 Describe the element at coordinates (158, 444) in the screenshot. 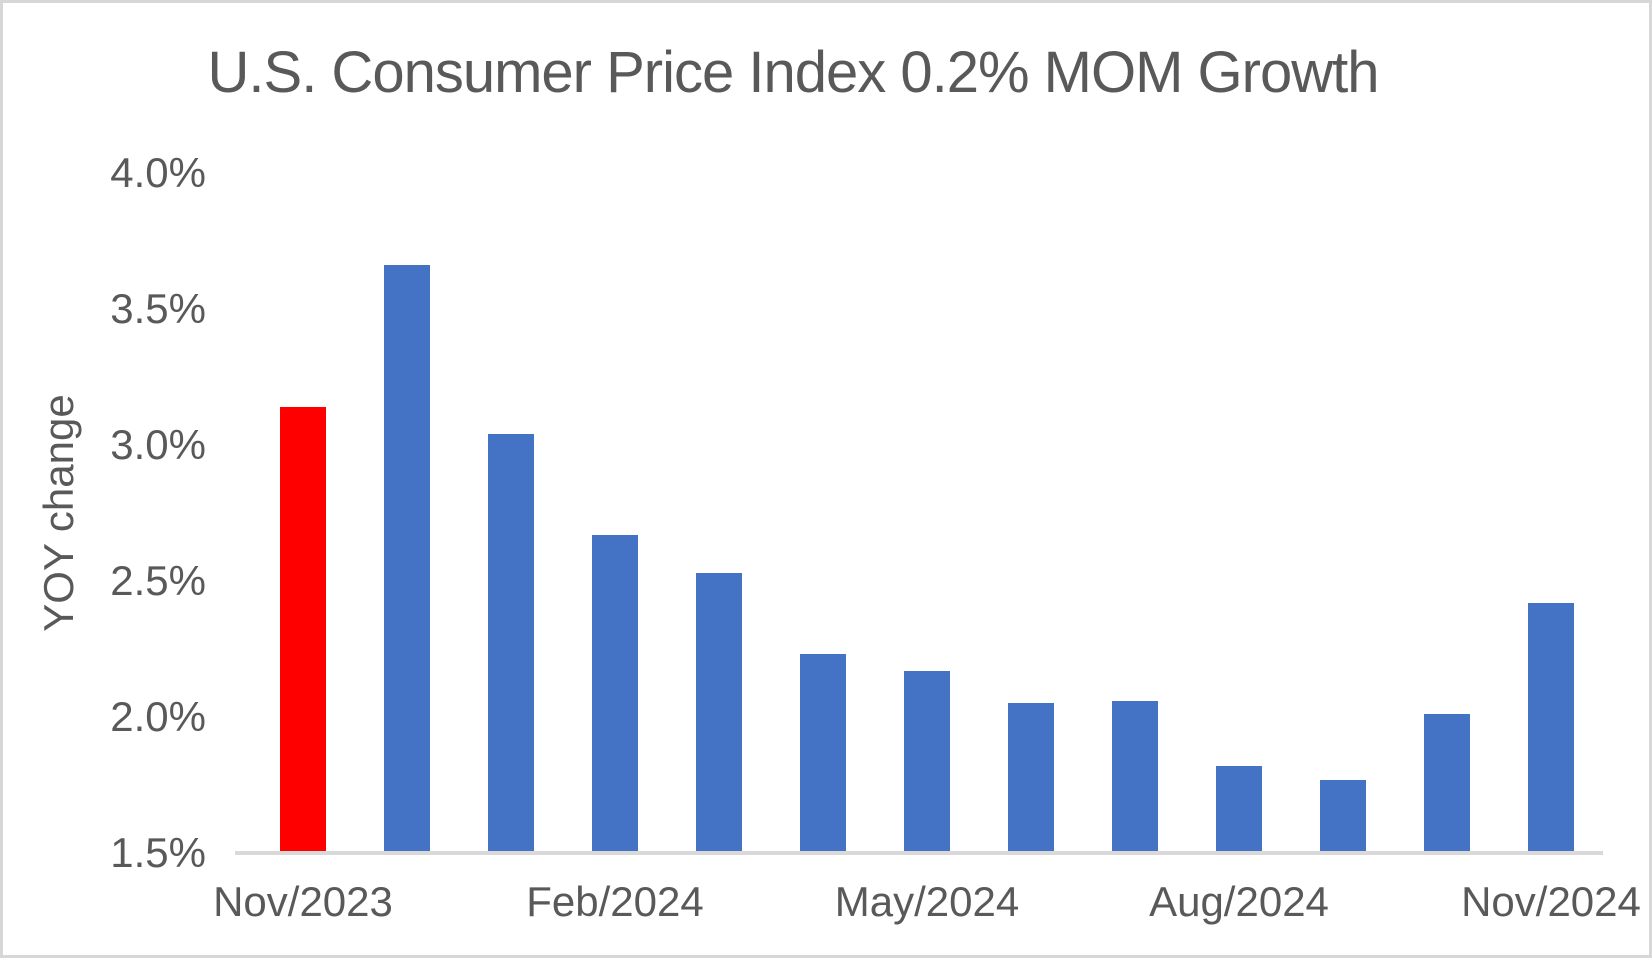

I see `y-tick-3.0%: 3.0%` at that location.